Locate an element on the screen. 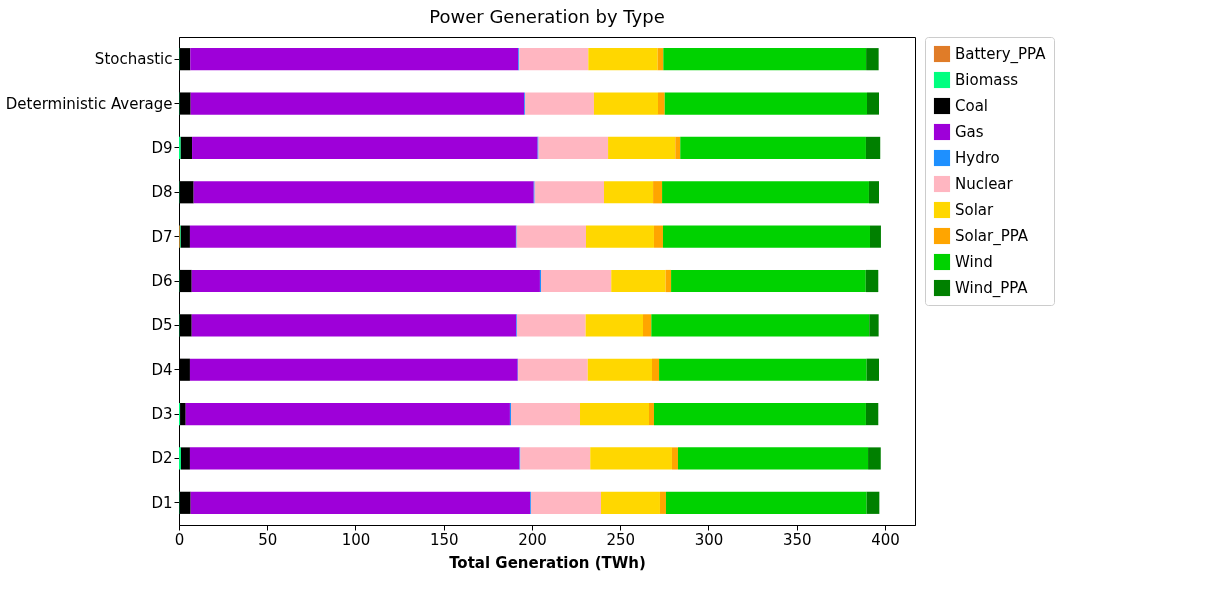 Image resolution: width=1230 pixels, height=601 pixels. y-tick-label: D4 is located at coordinates (162, 369).